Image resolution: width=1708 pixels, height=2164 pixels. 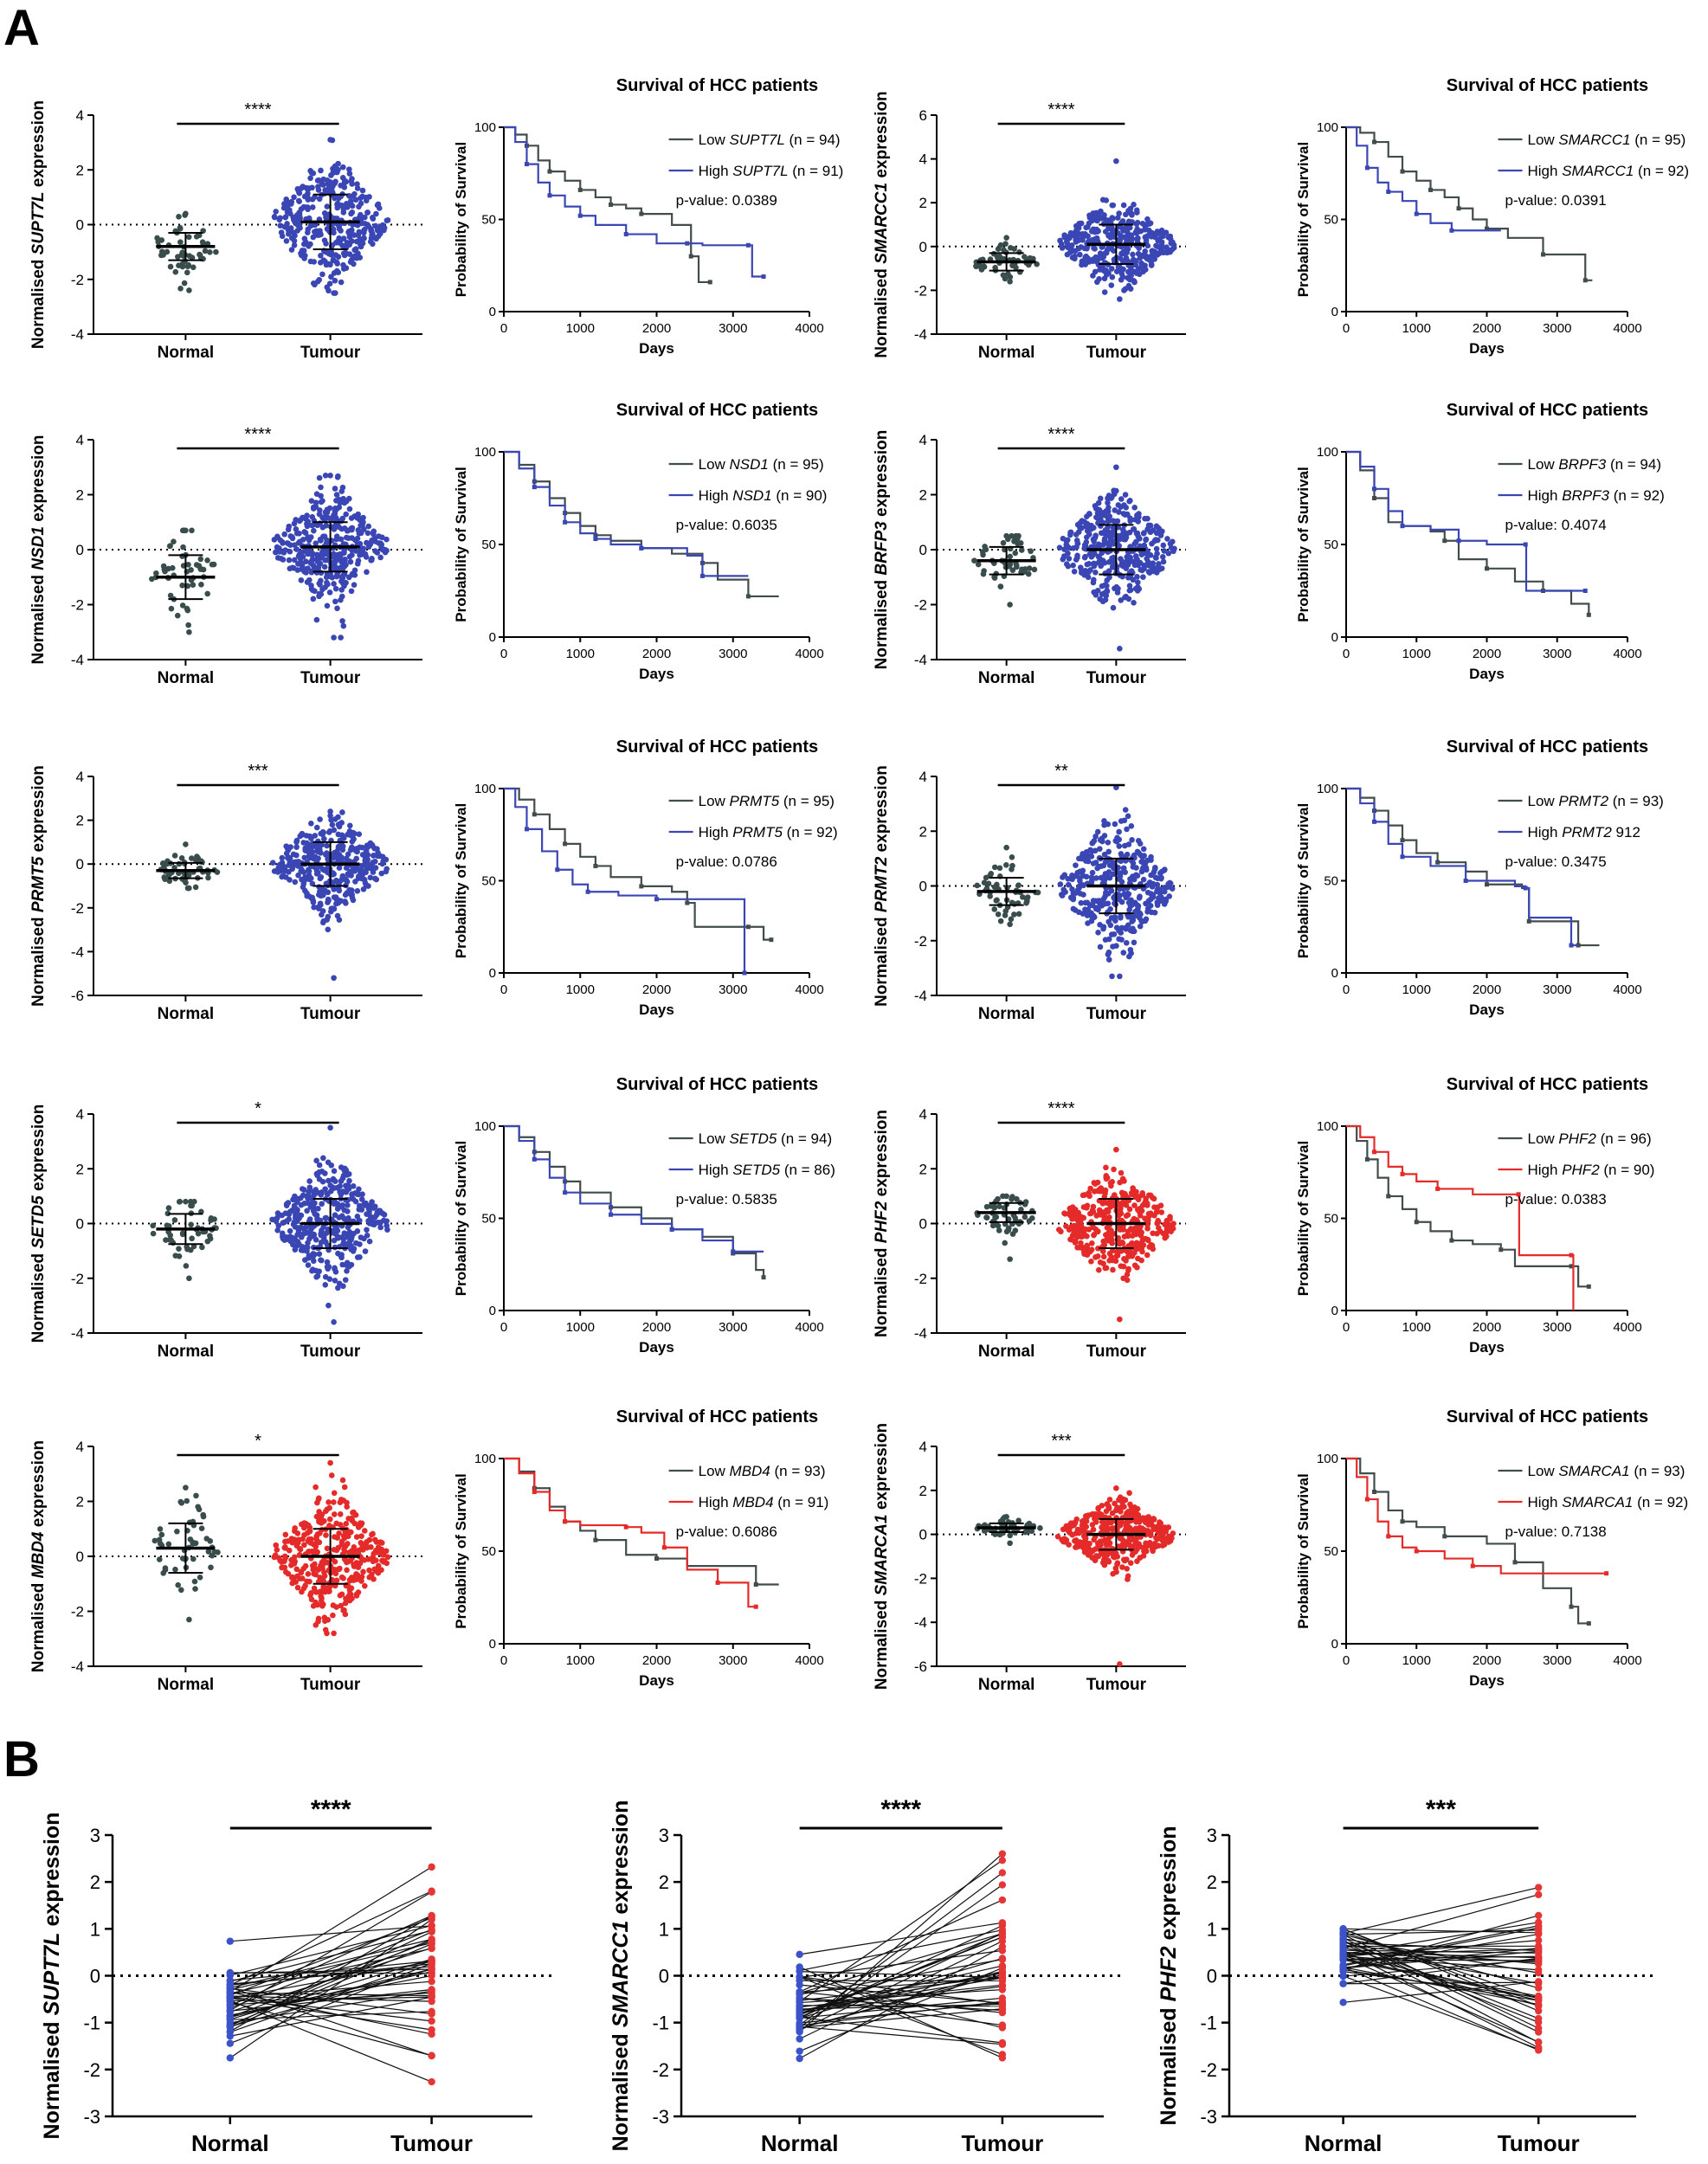 What do you see at coordinates (757, 140) in the screenshot?
I see `legend-gene: SUPT7L` at bounding box center [757, 140].